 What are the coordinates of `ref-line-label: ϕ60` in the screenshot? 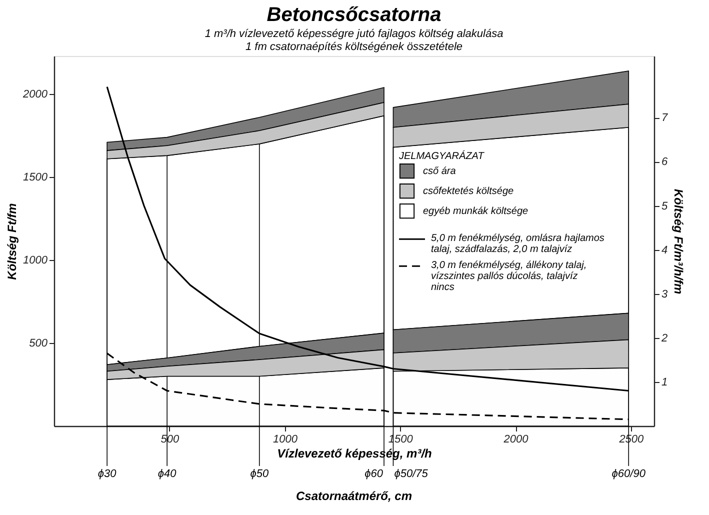 It's located at (374, 474).